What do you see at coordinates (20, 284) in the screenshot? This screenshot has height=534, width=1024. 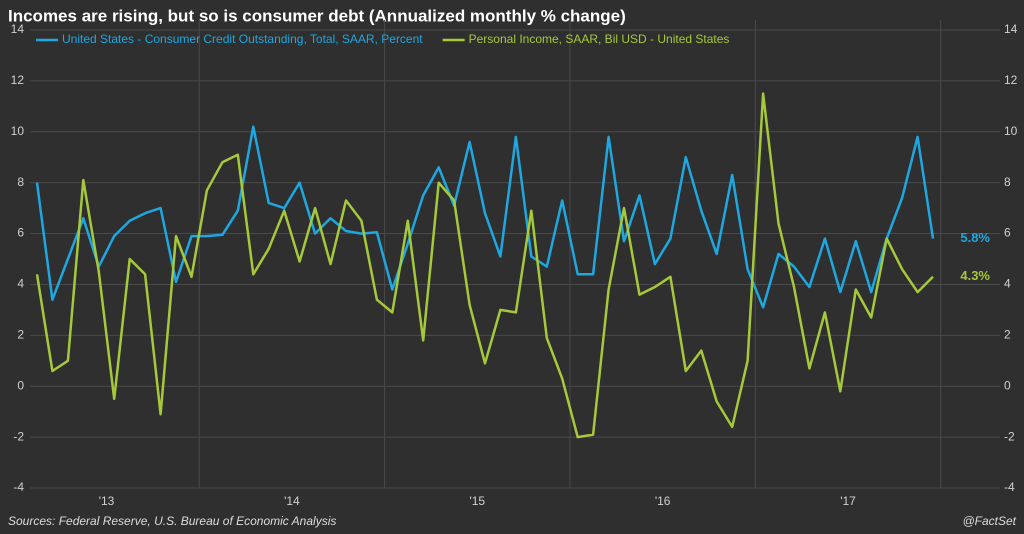 I see `y-tick-label: 4` at bounding box center [20, 284].